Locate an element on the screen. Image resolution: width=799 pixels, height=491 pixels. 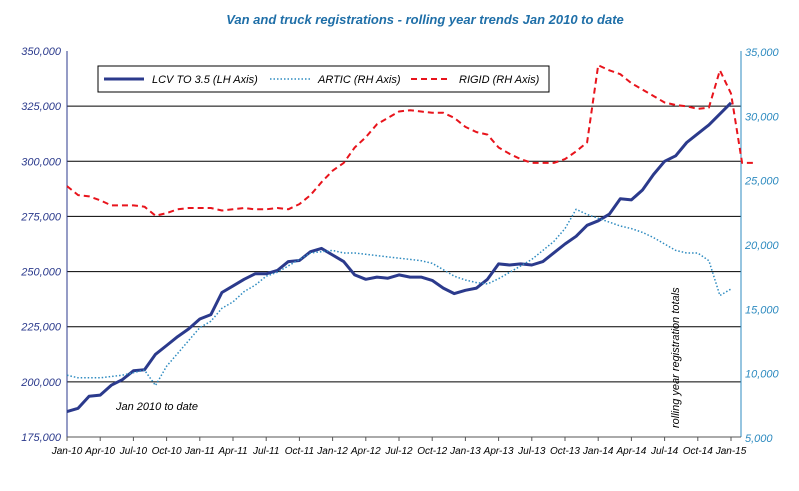
x-tick-label: Apr-14 is located at coordinates (630, 451).